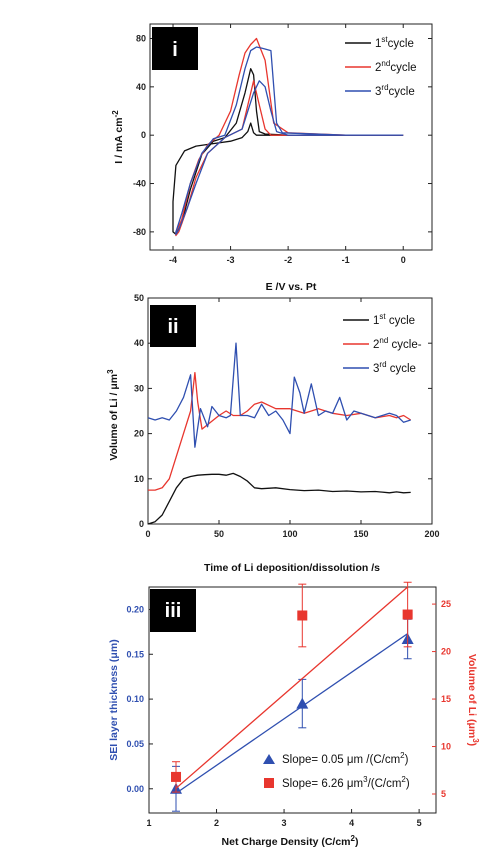 Image resolution: width=483 pixels, height=858 pixels. I want to click on y-tick-label: -40, so click(139, 184).